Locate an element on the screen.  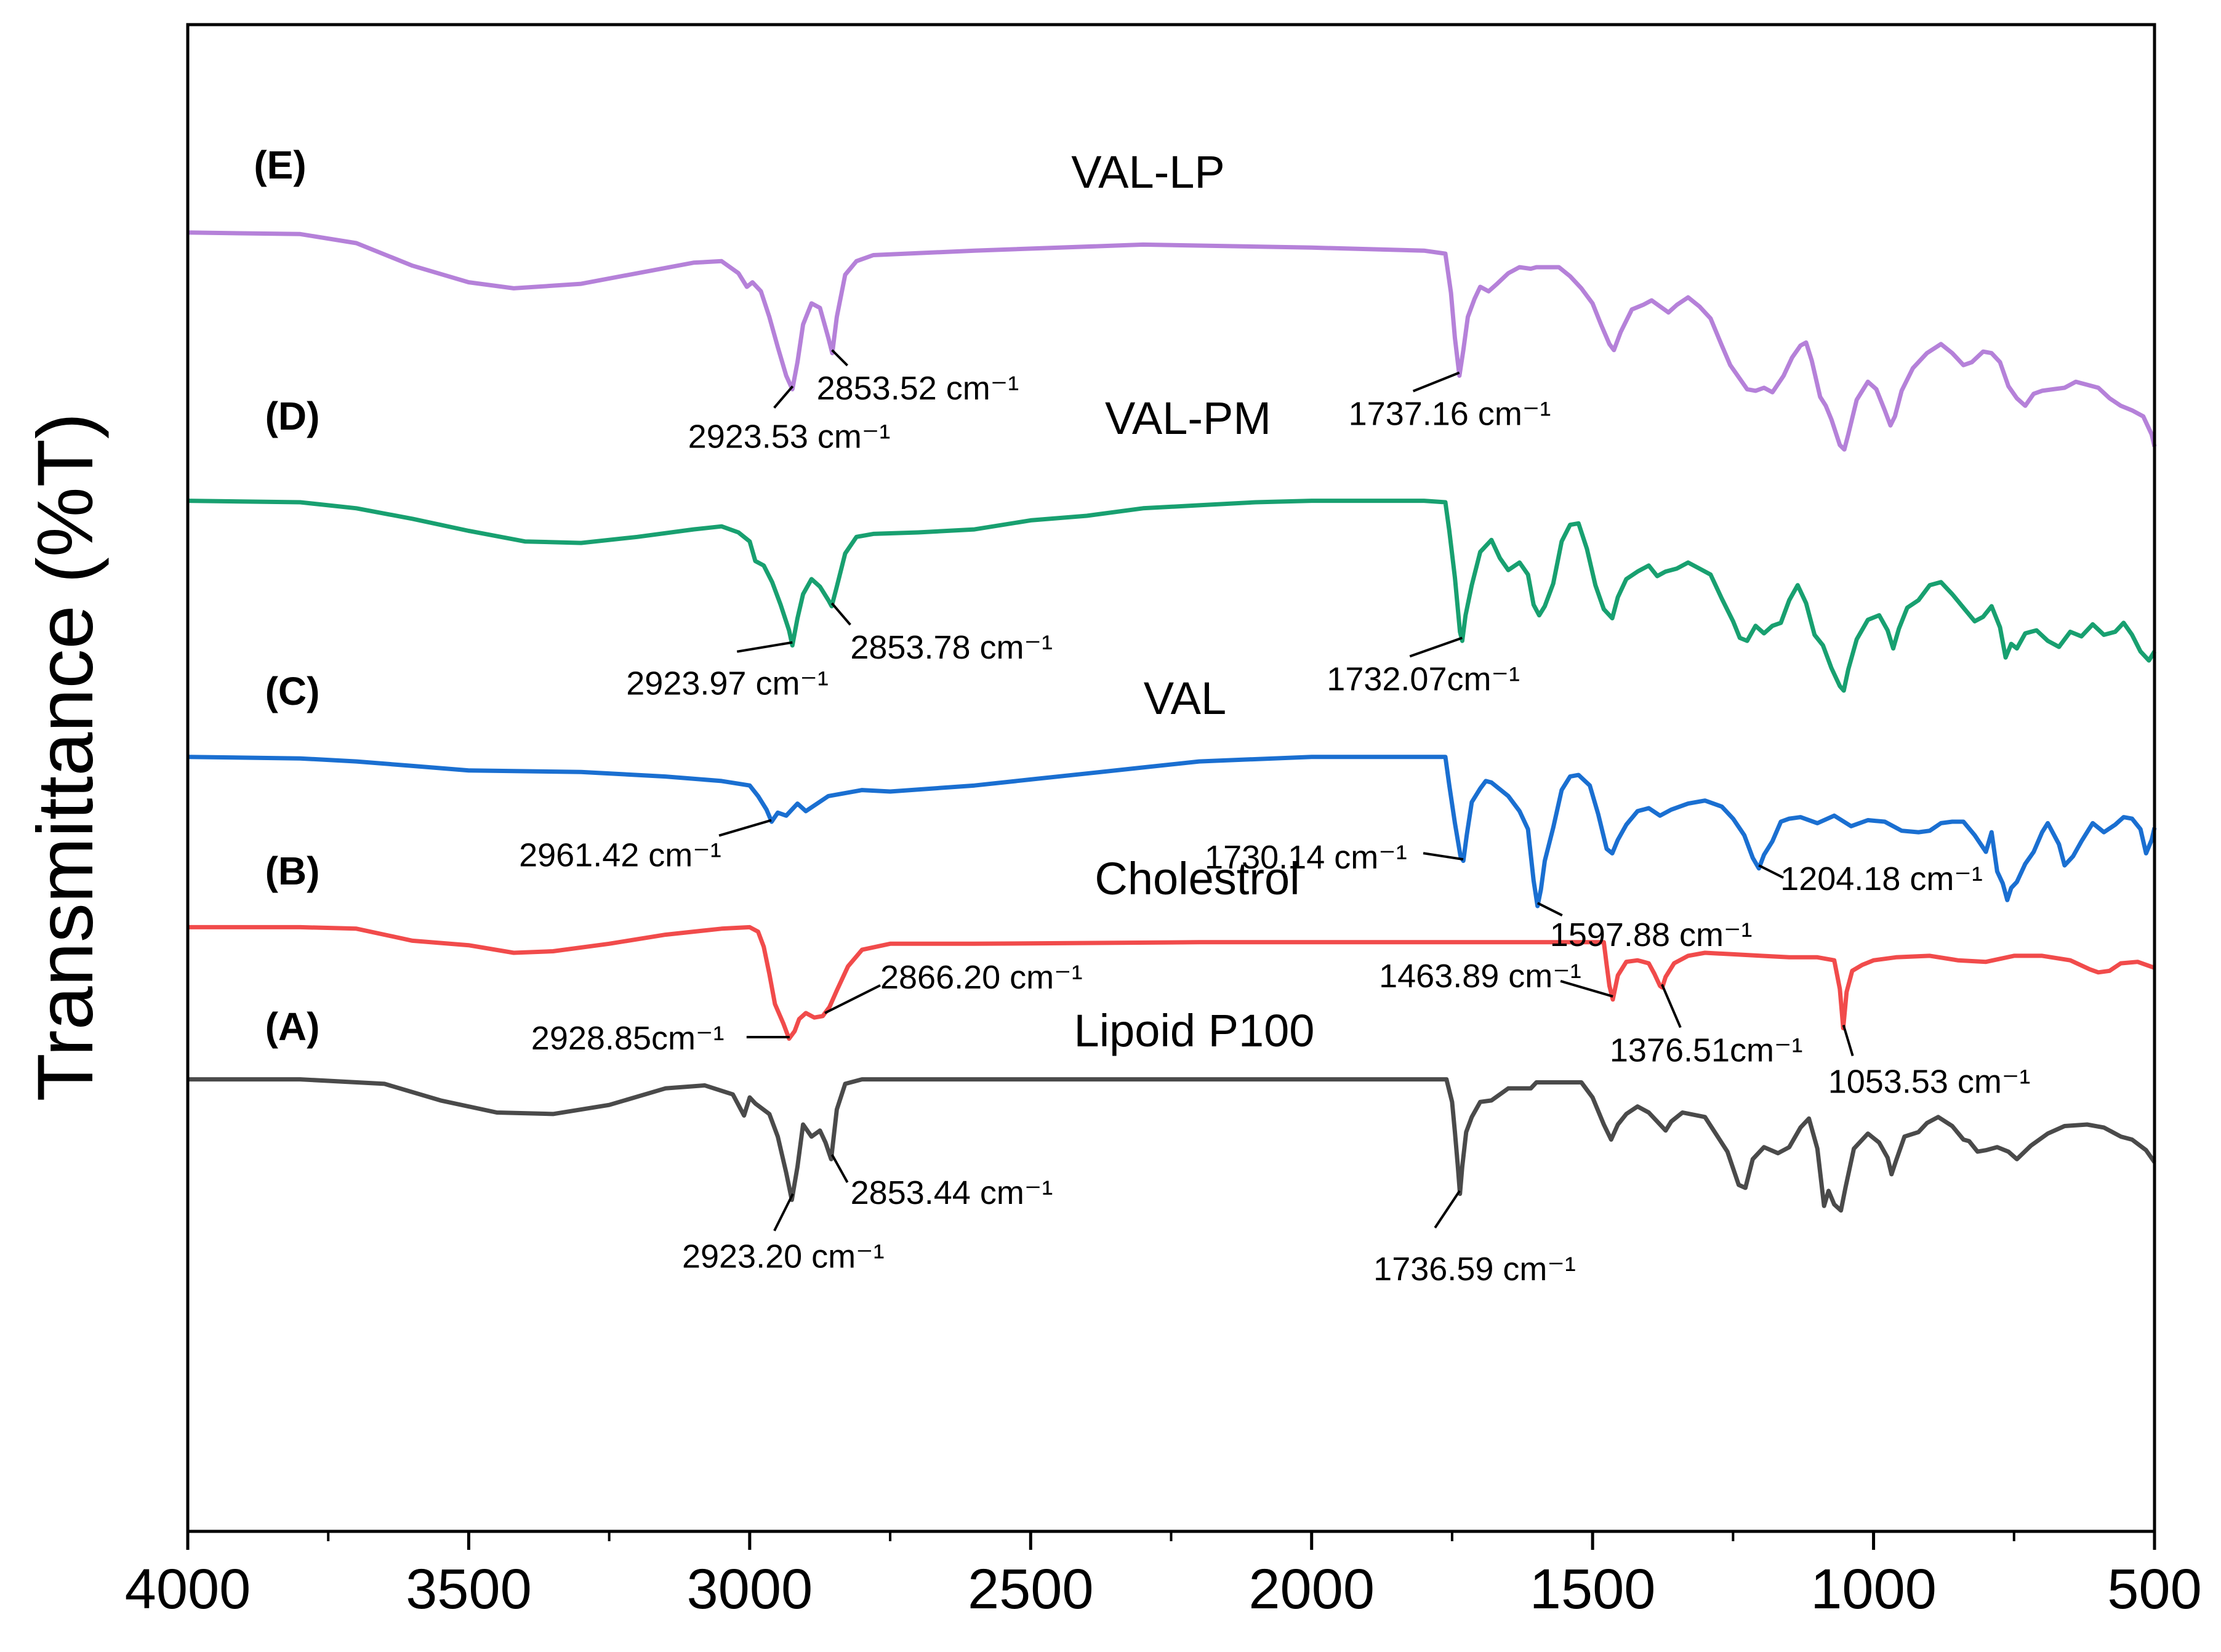
peak-annotation-e: 2923.53 cm⁻¹ is located at coordinates (789, 437).